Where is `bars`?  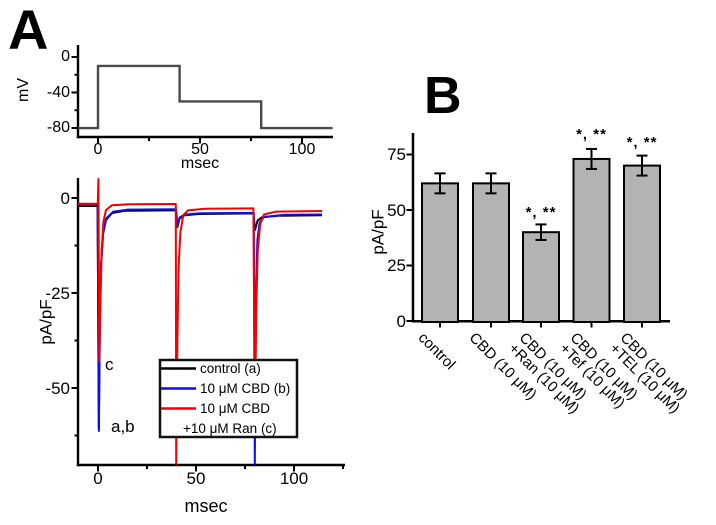
bars is located at coordinates (541, 235).